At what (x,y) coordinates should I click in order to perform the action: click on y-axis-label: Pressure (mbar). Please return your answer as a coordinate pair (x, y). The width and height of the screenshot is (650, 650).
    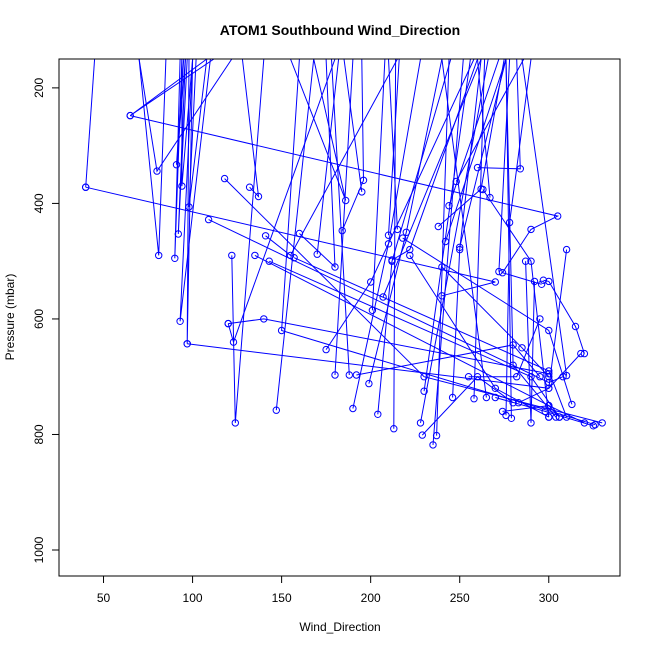
    Looking at the image, I should click on (10, 317).